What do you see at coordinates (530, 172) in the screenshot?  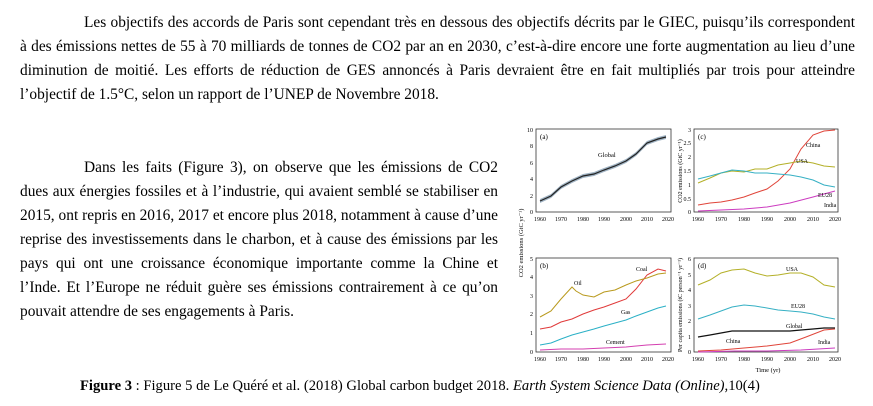 I see `panel-a-yticks: 0 2 4 6 8 10` at bounding box center [530, 172].